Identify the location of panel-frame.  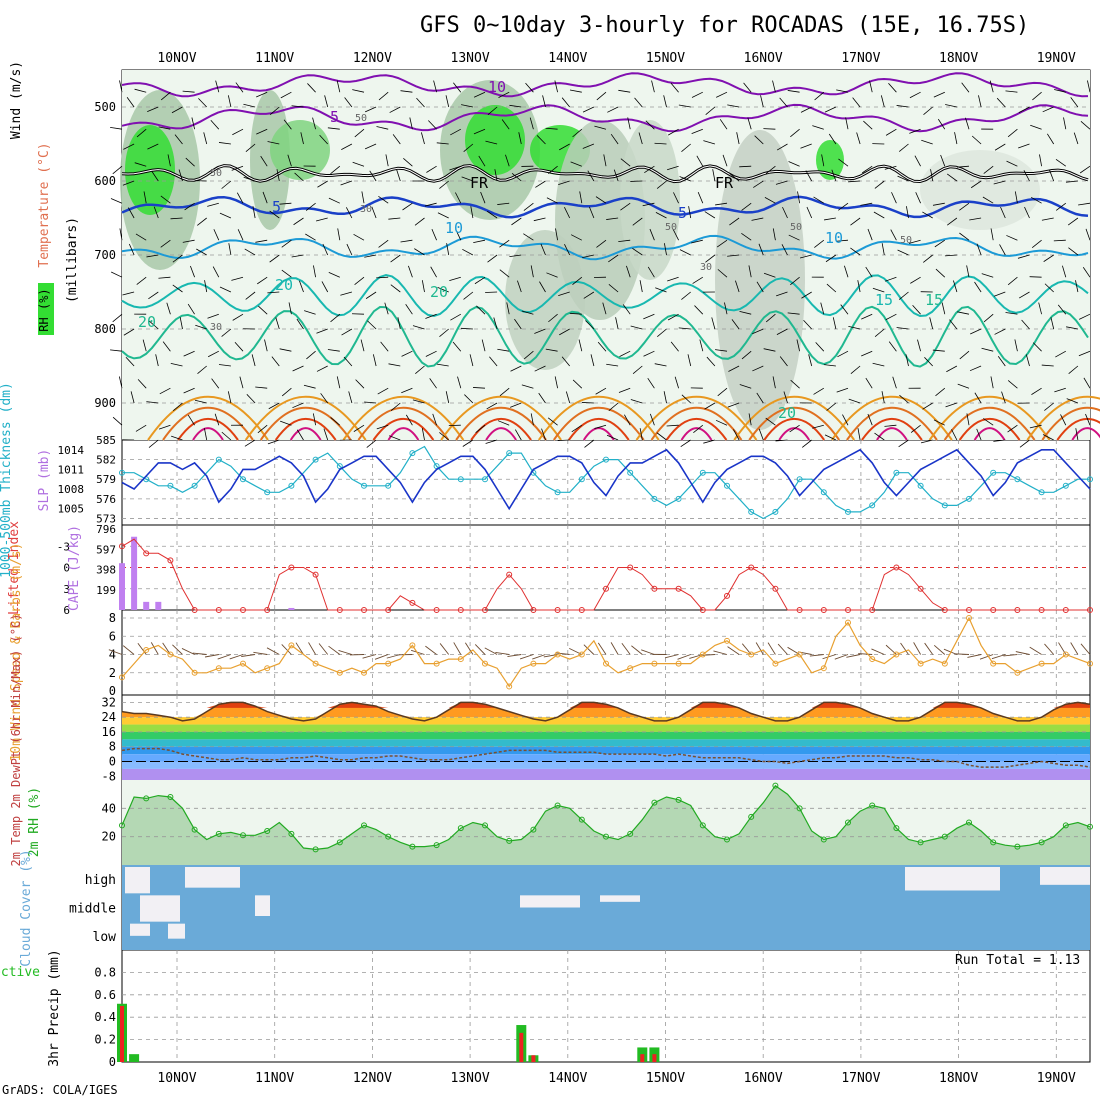
(606, 652).